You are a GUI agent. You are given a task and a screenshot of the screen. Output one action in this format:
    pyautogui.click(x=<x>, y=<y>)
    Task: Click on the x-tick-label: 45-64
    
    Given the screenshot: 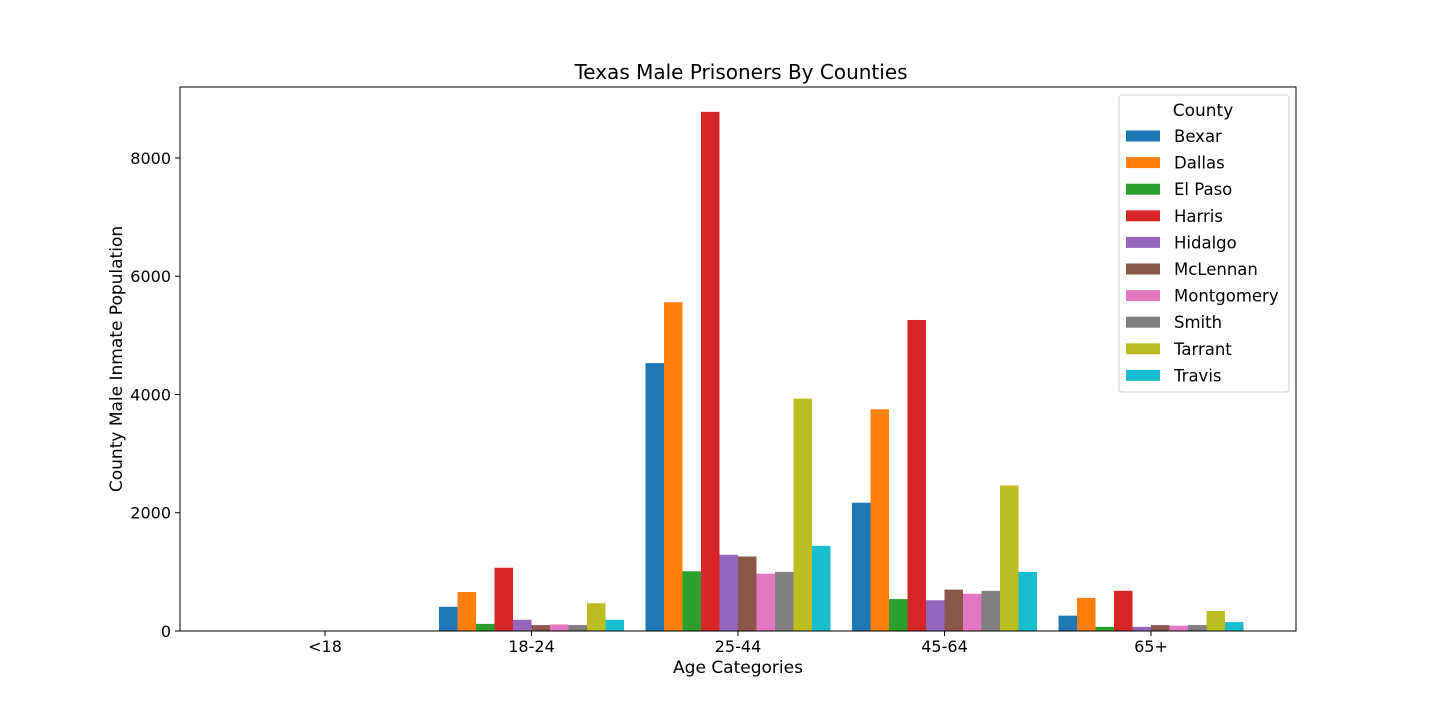 What is the action you would take?
    pyautogui.click(x=944, y=646)
    